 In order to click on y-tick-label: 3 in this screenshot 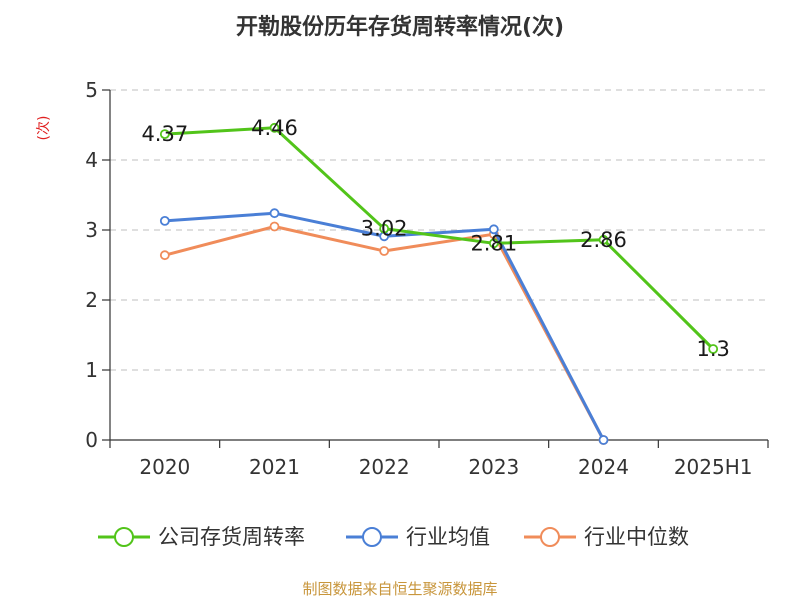, I will do `click(91, 230)`.